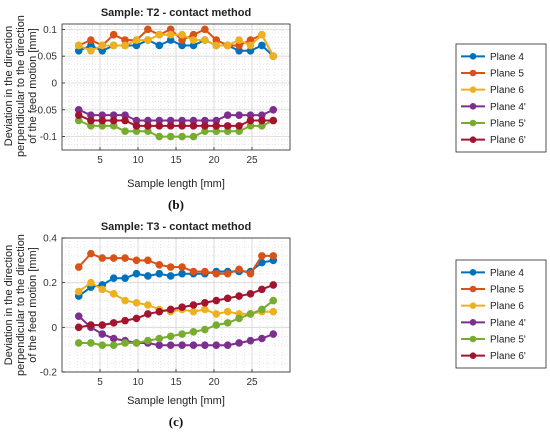 The height and width of the screenshot is (436, 550). I want to click on legend-item: Plane 4, so click(492, 273).